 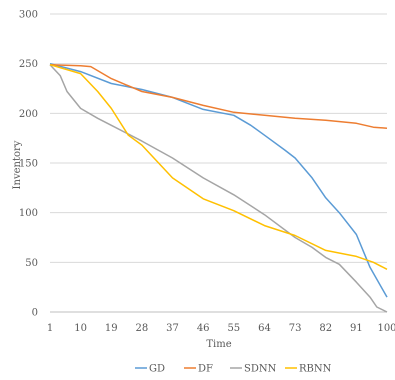 What do you see at coordinates (157, 369) in the screenshot?
I see `legend-label-gd: GD` at bounding box center [157, 369].